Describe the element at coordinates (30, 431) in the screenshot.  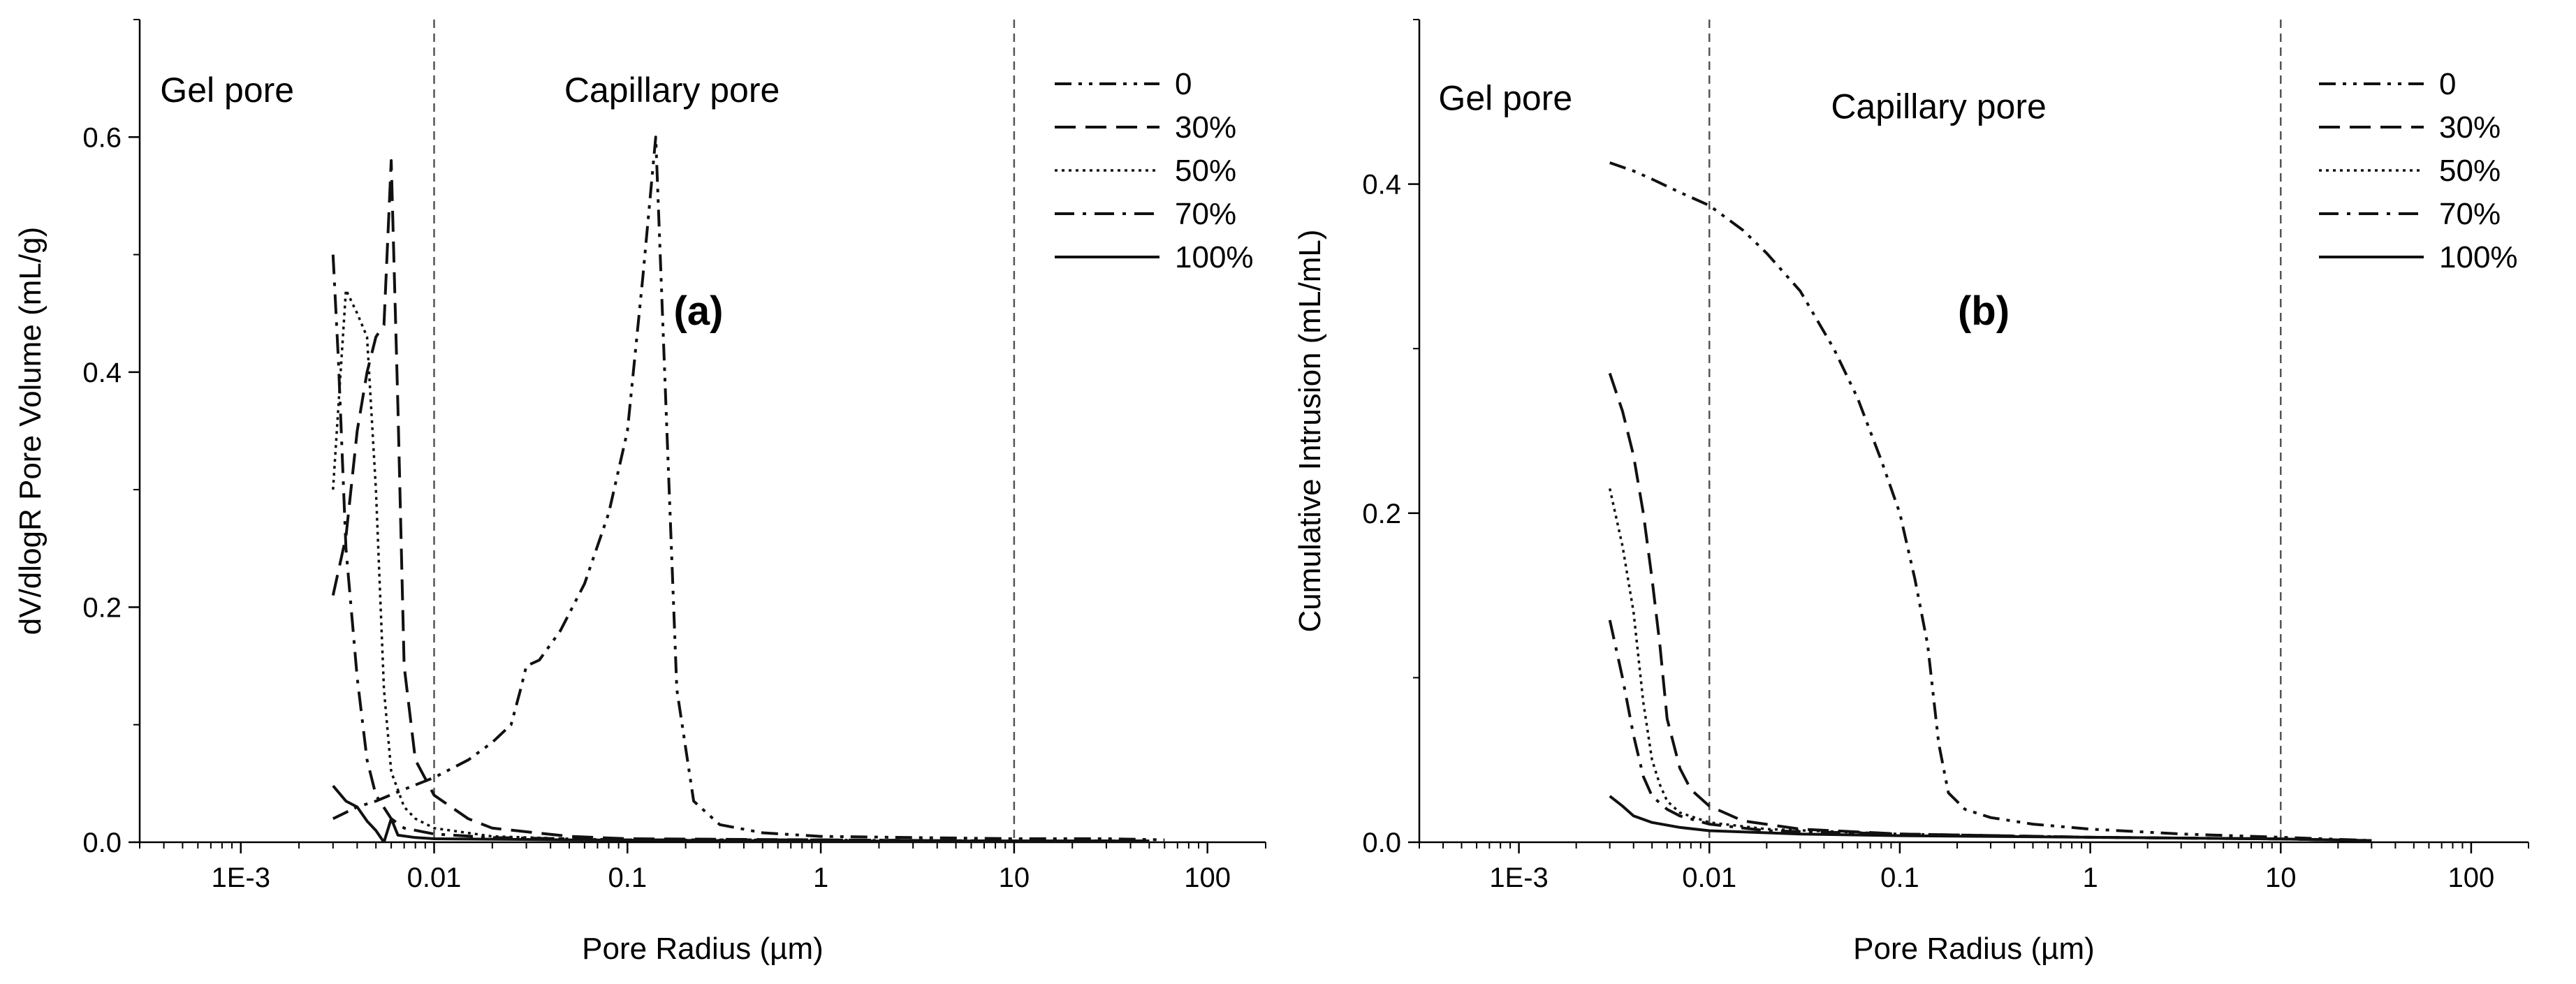
I see `y-axis-title: dV/dlogR Pore Volume (mL/g)` at that location.